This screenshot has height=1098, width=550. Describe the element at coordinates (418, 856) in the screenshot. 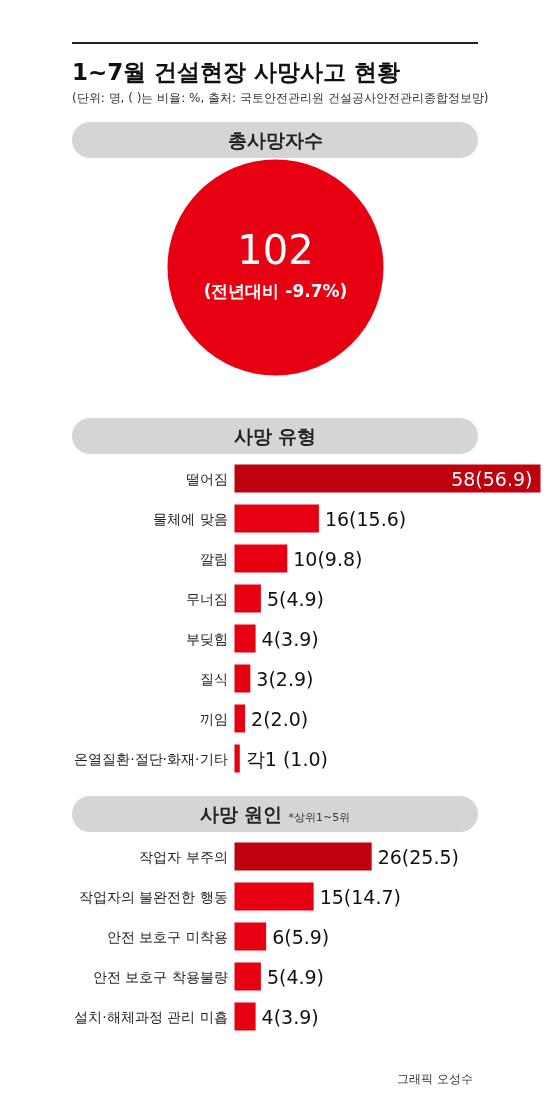

I see `data-label: 26(25.5)` at that location.